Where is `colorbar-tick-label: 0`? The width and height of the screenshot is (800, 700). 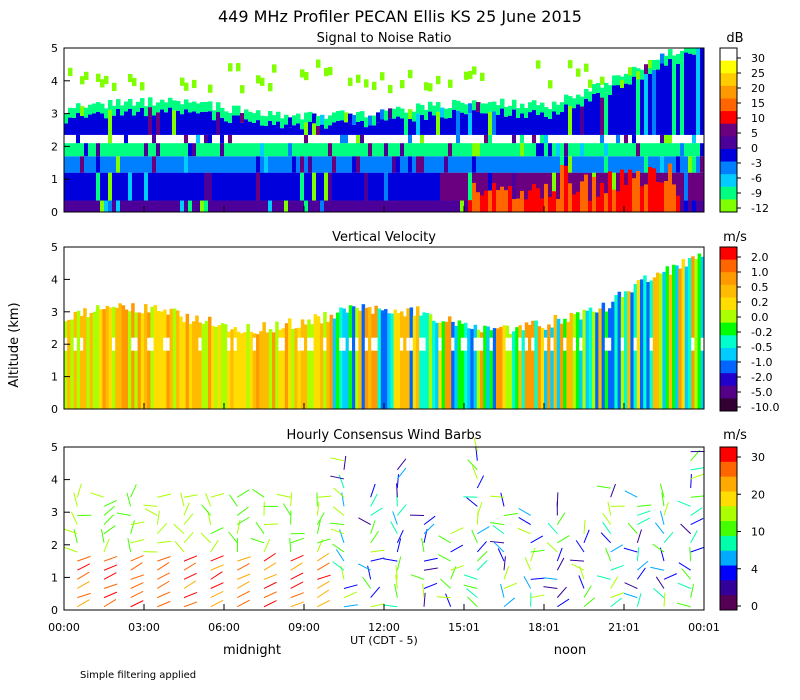 colorbar-tick-label: 0 is located at coordinates (754, 606).